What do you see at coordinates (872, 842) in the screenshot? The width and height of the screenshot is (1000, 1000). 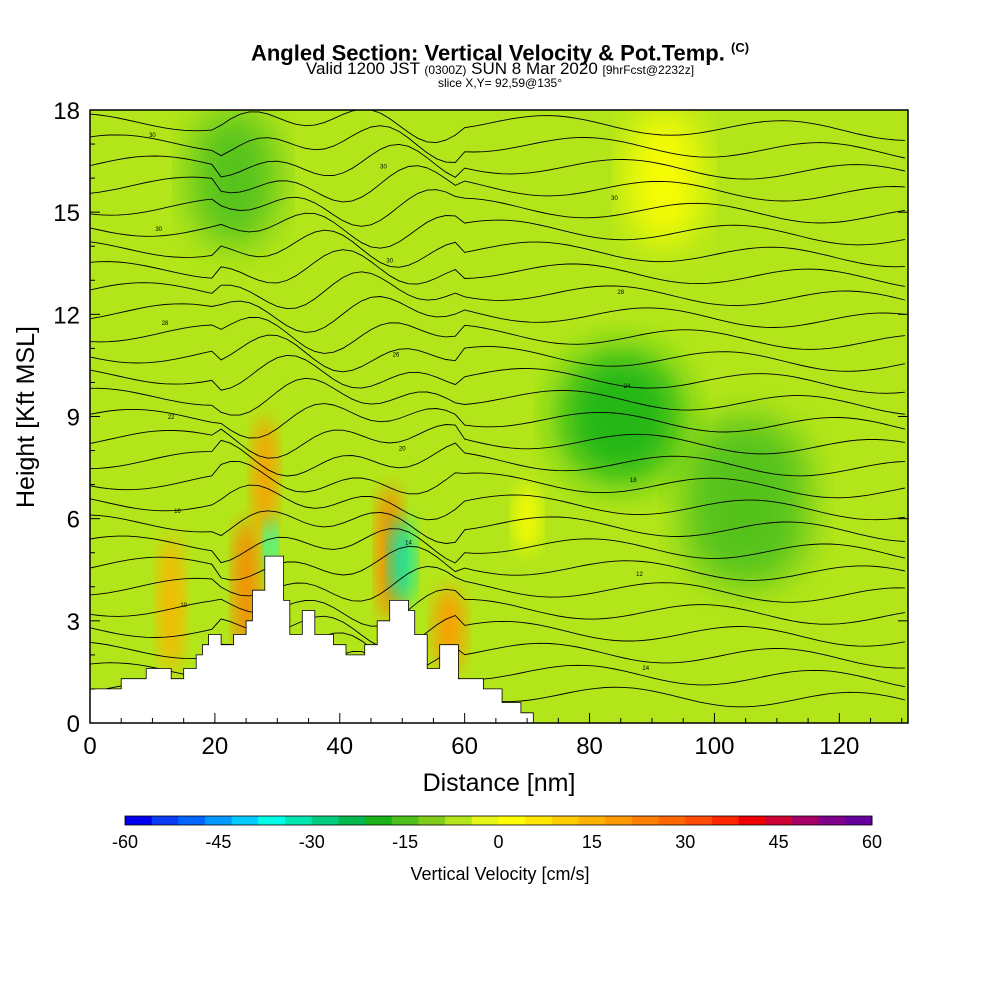 I see `colorbar-tick-label: 60` at bounding box center [872, 842].